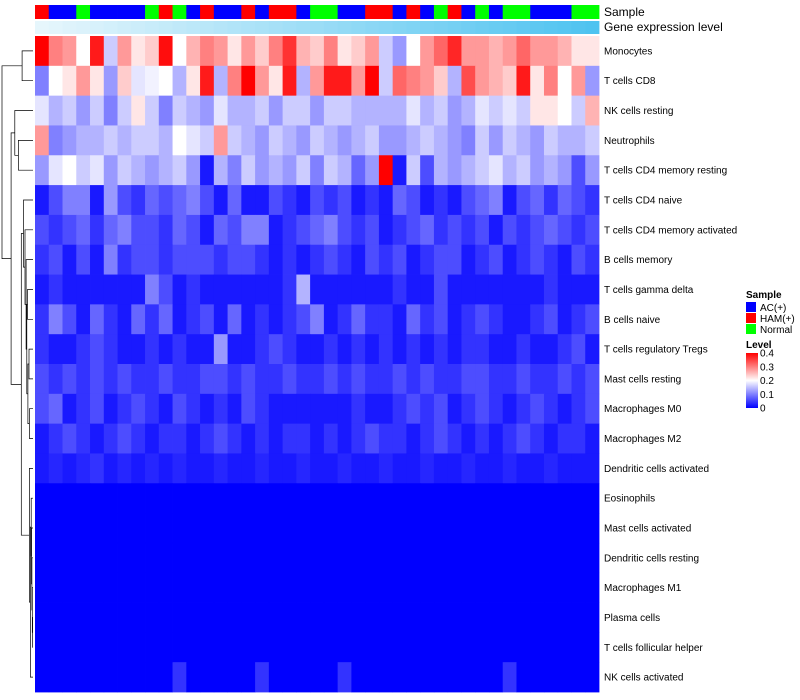 The image size is (800, 700). I want to click on row-label: Eosinophils, so click(629, 499).